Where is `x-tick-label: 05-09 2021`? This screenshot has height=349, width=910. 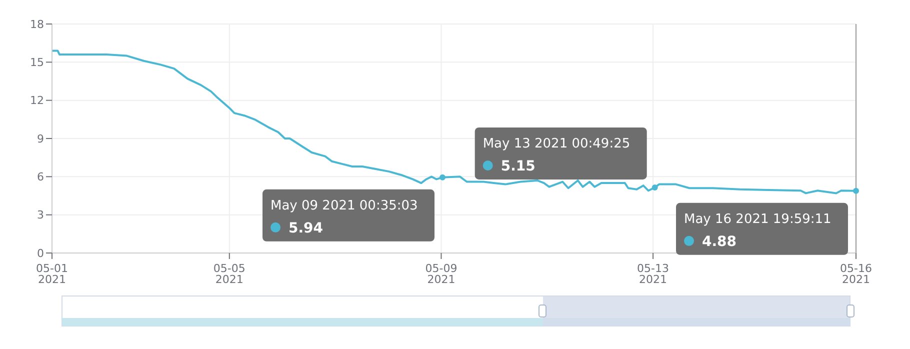
x-tick-label: 05-09 2021 is located at coordinates (441, 274).